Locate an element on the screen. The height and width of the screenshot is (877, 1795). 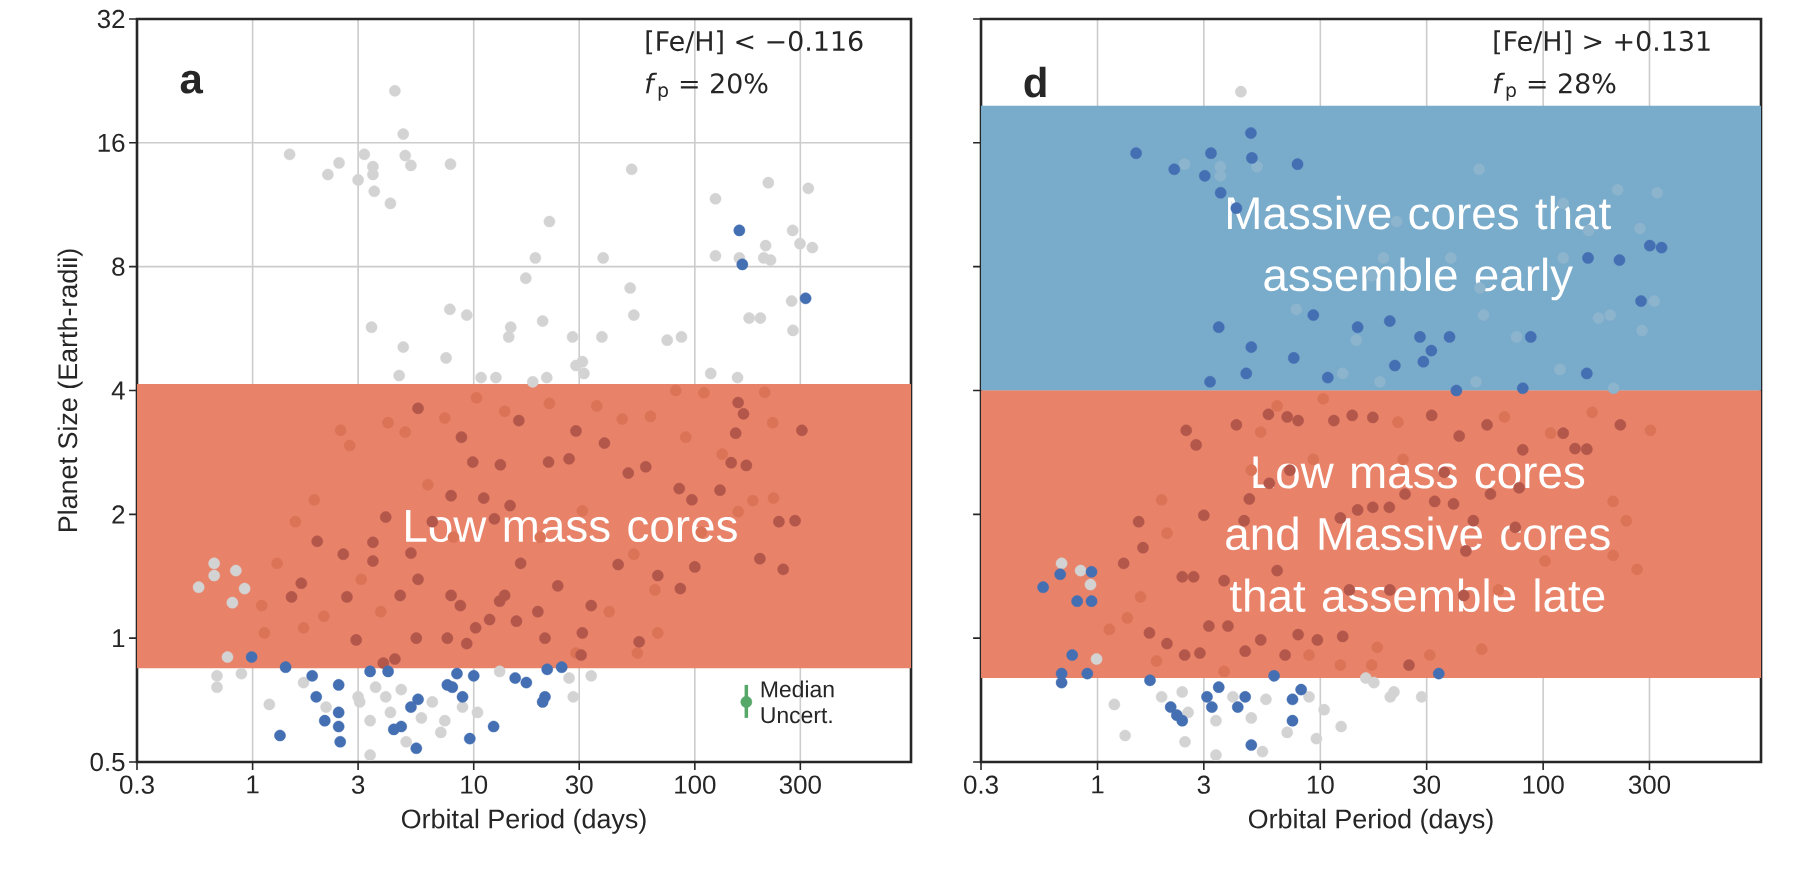
y-tick-label: 32 is located at coordinates (111, 19).